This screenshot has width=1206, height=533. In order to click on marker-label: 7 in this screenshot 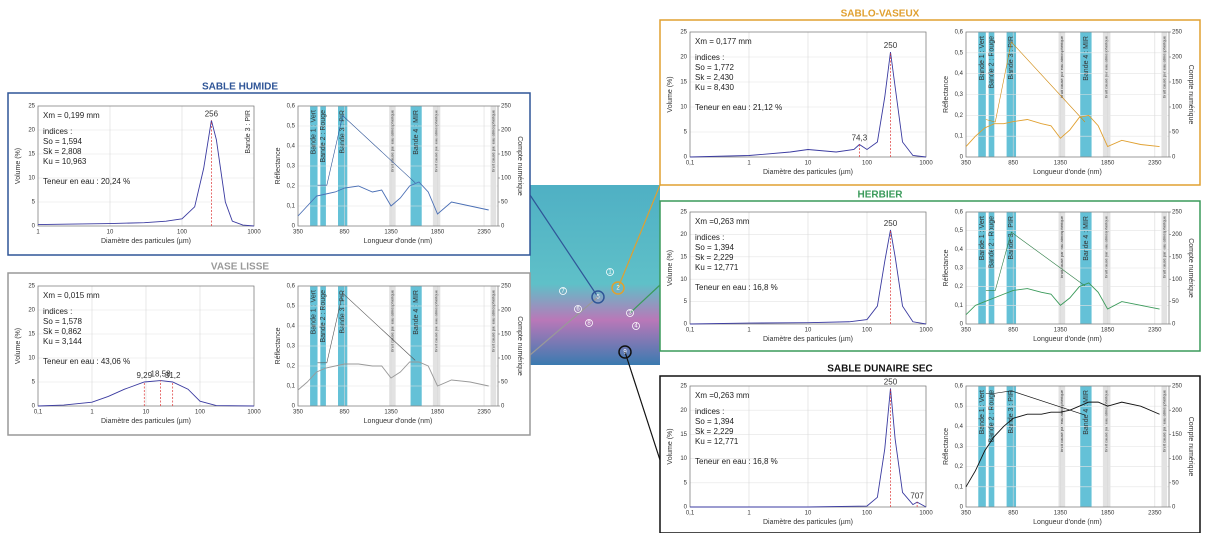, I will do `click(563, 292)`.